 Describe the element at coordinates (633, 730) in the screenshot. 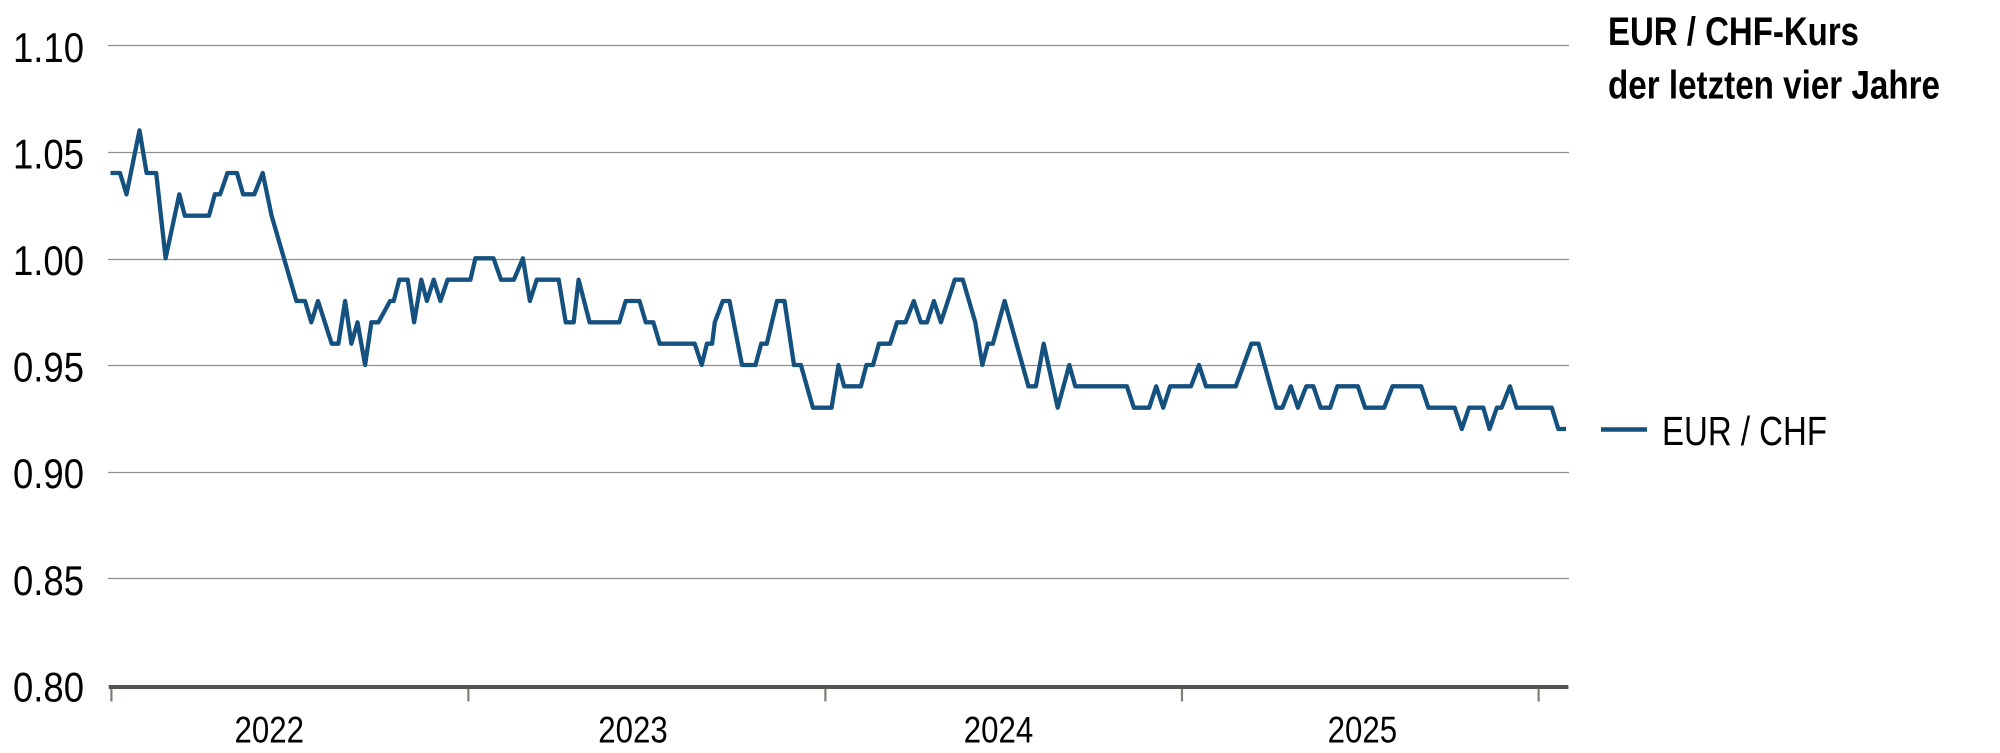

I see `svg-text: 2023` at that location.